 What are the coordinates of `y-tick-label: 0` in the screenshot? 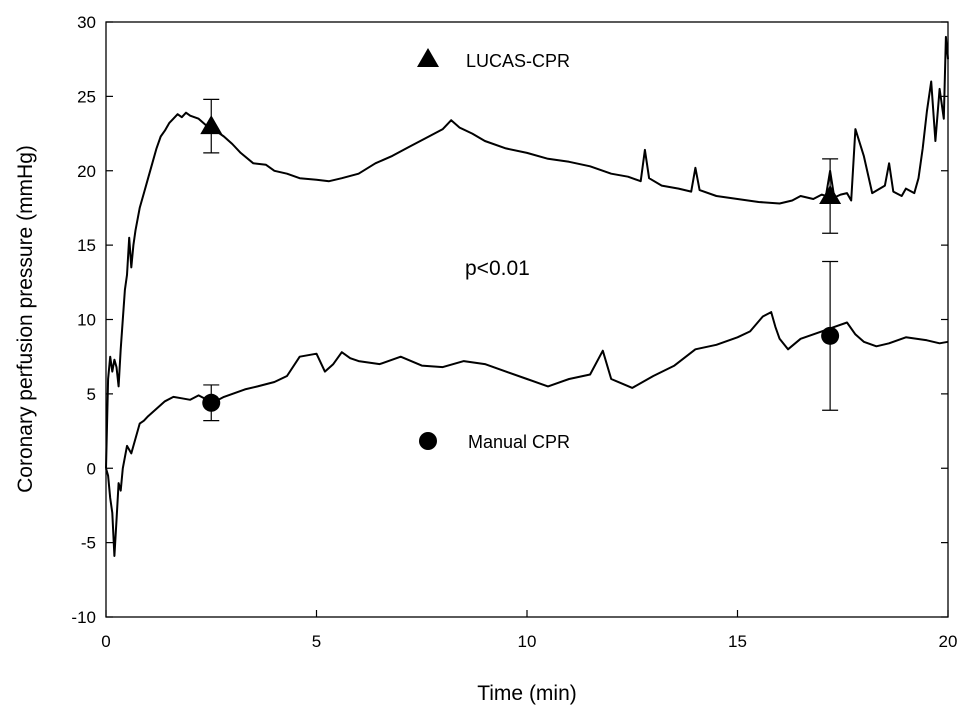 It's located at (91, 468).